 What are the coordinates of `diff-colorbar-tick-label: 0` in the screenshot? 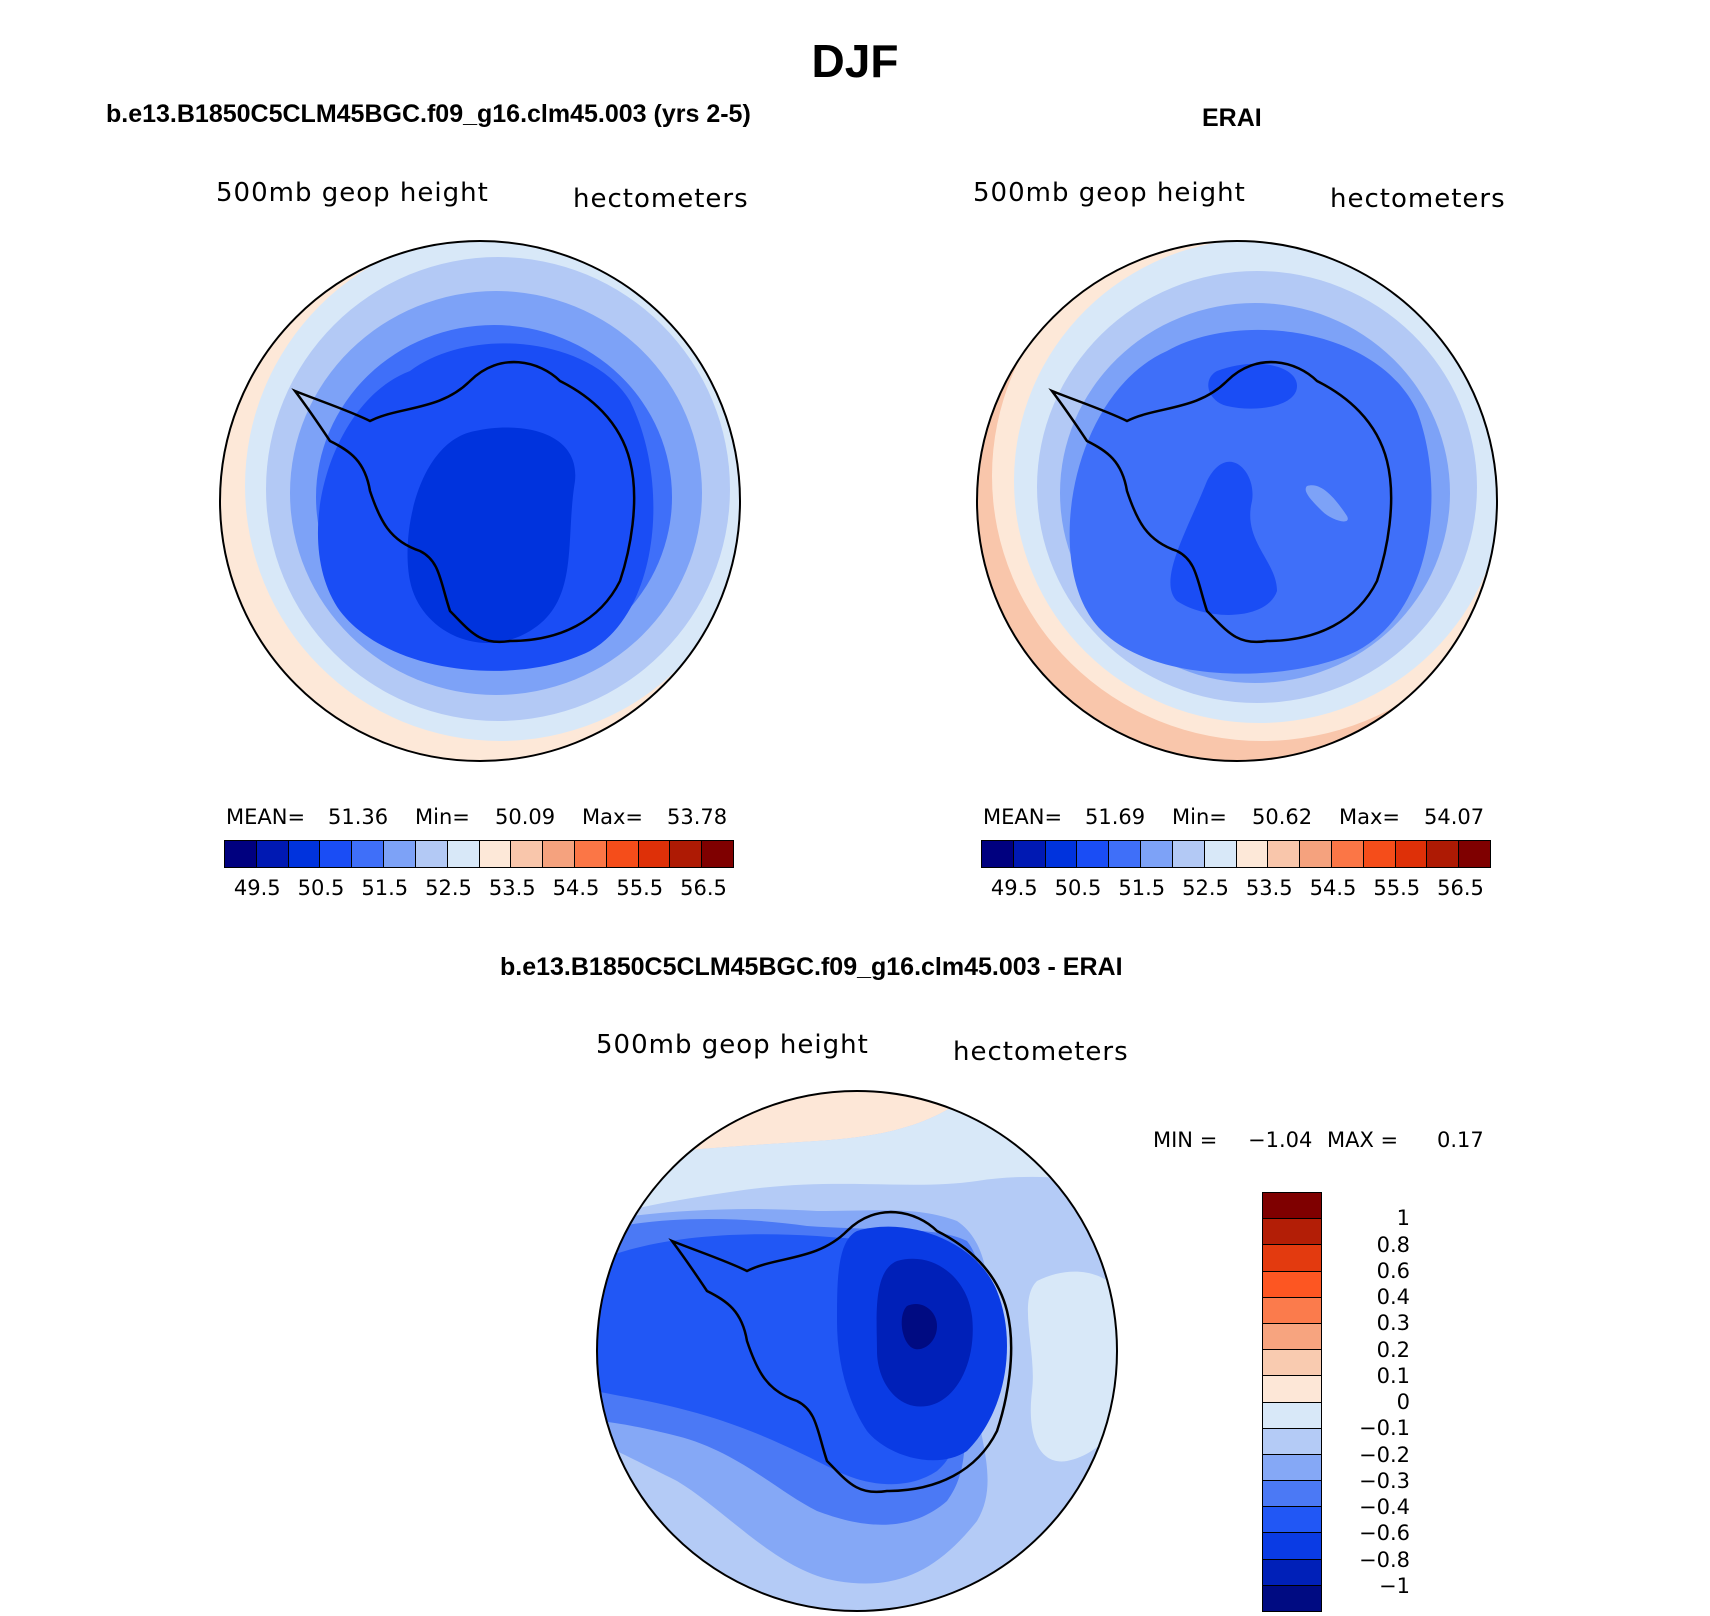 It's located at (1403, 1402).